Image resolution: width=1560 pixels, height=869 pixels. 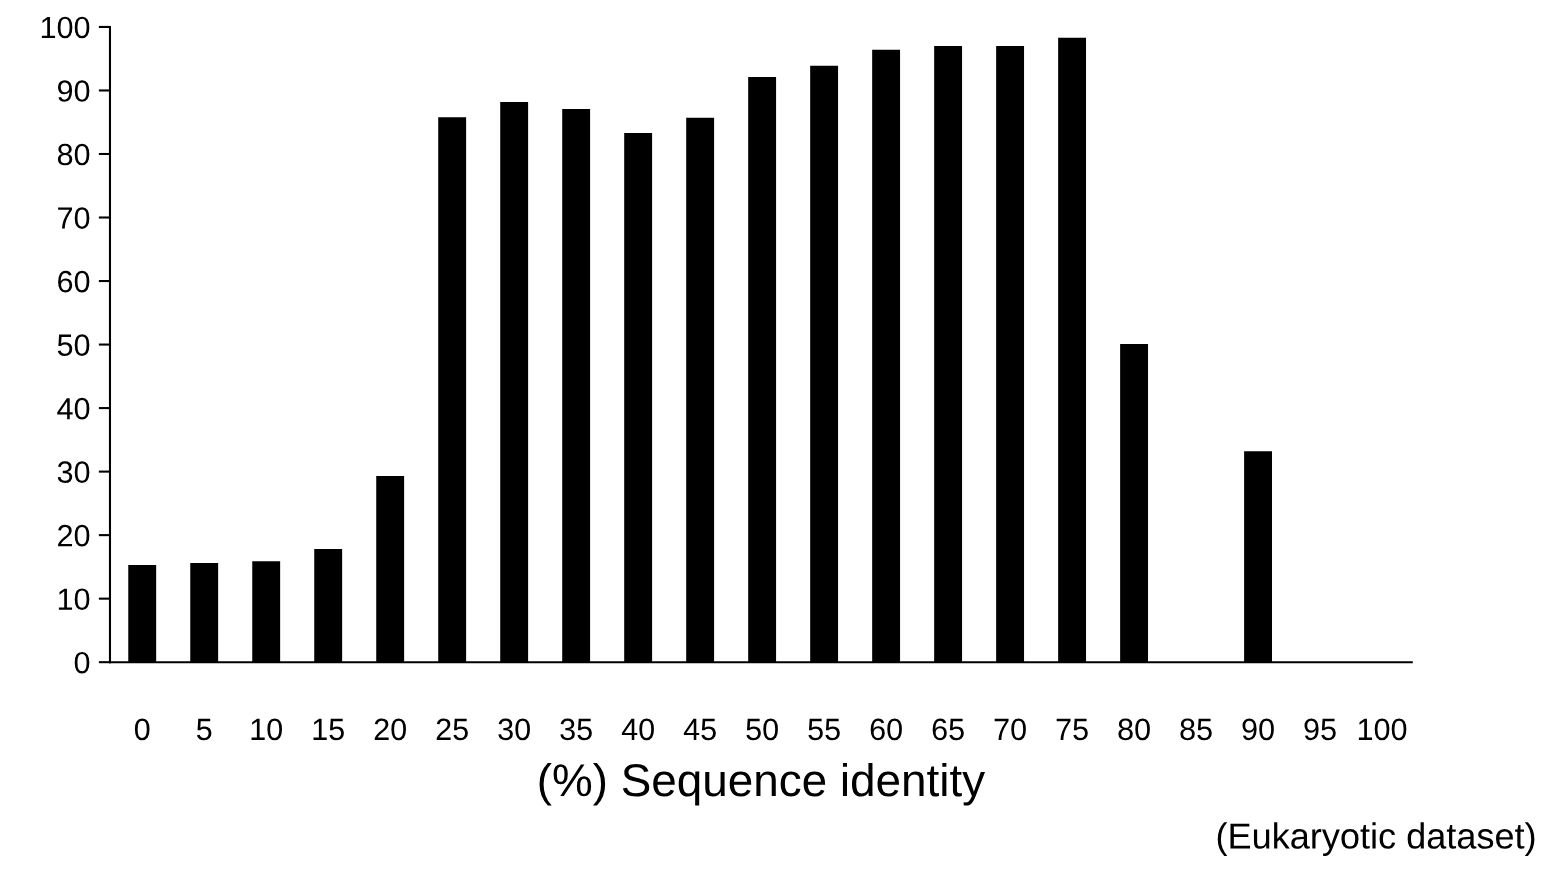 What do you see at coordinates (1376, 839) in the screenshot?
I see `text: (Eukaryotic dataset)` at bounding box center [1376, 839].